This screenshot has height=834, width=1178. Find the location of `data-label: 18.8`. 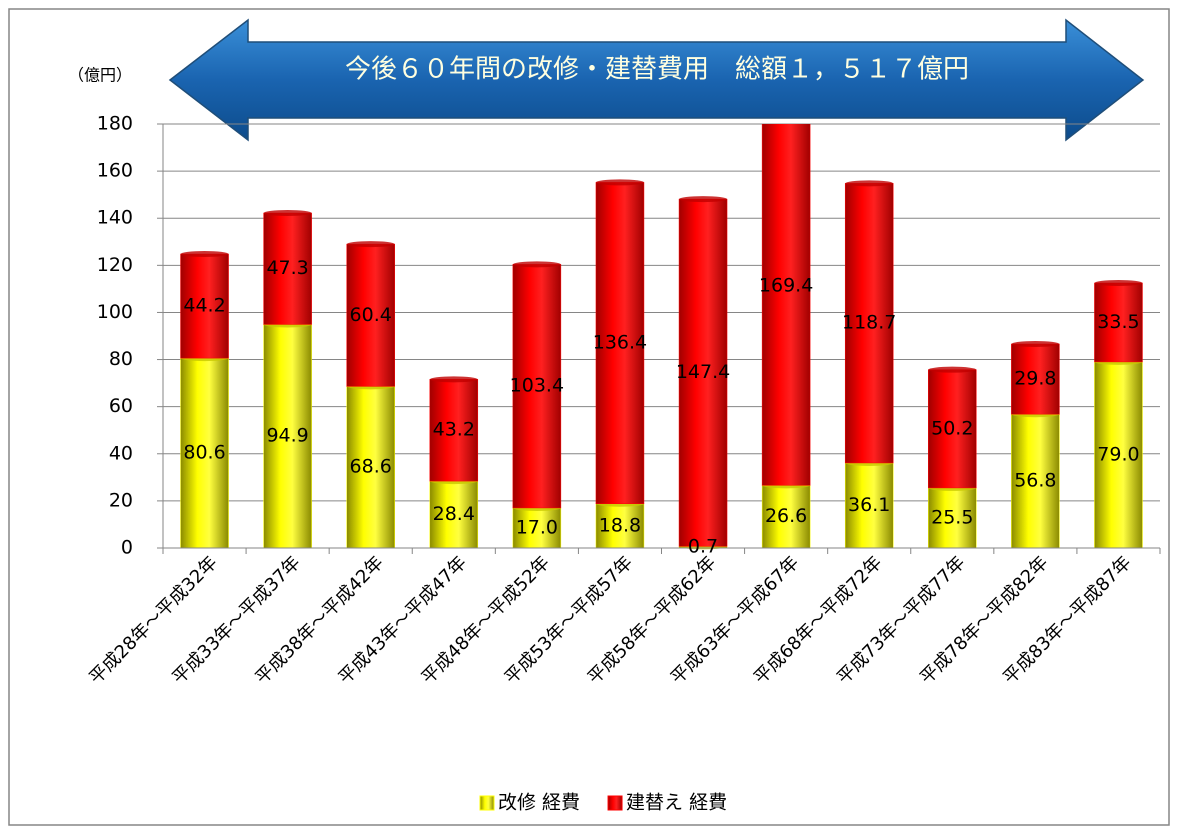

data-label: 18.8 is located at coordinates (620, 525).